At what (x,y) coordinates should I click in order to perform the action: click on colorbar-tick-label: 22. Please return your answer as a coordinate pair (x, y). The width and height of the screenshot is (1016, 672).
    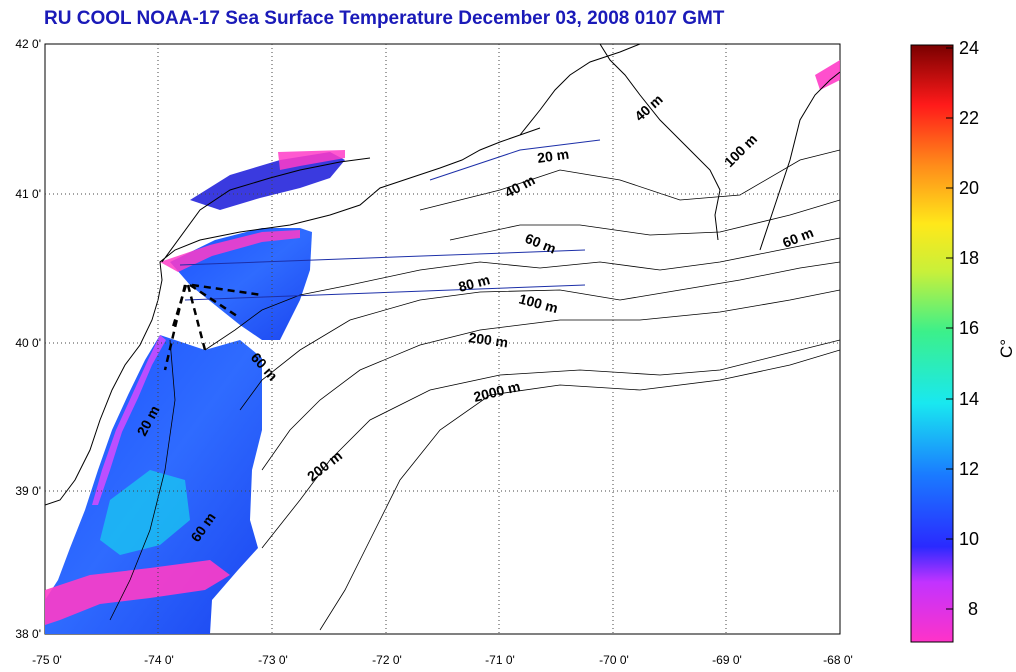
    Looking at the image, I should click on (969, 118).